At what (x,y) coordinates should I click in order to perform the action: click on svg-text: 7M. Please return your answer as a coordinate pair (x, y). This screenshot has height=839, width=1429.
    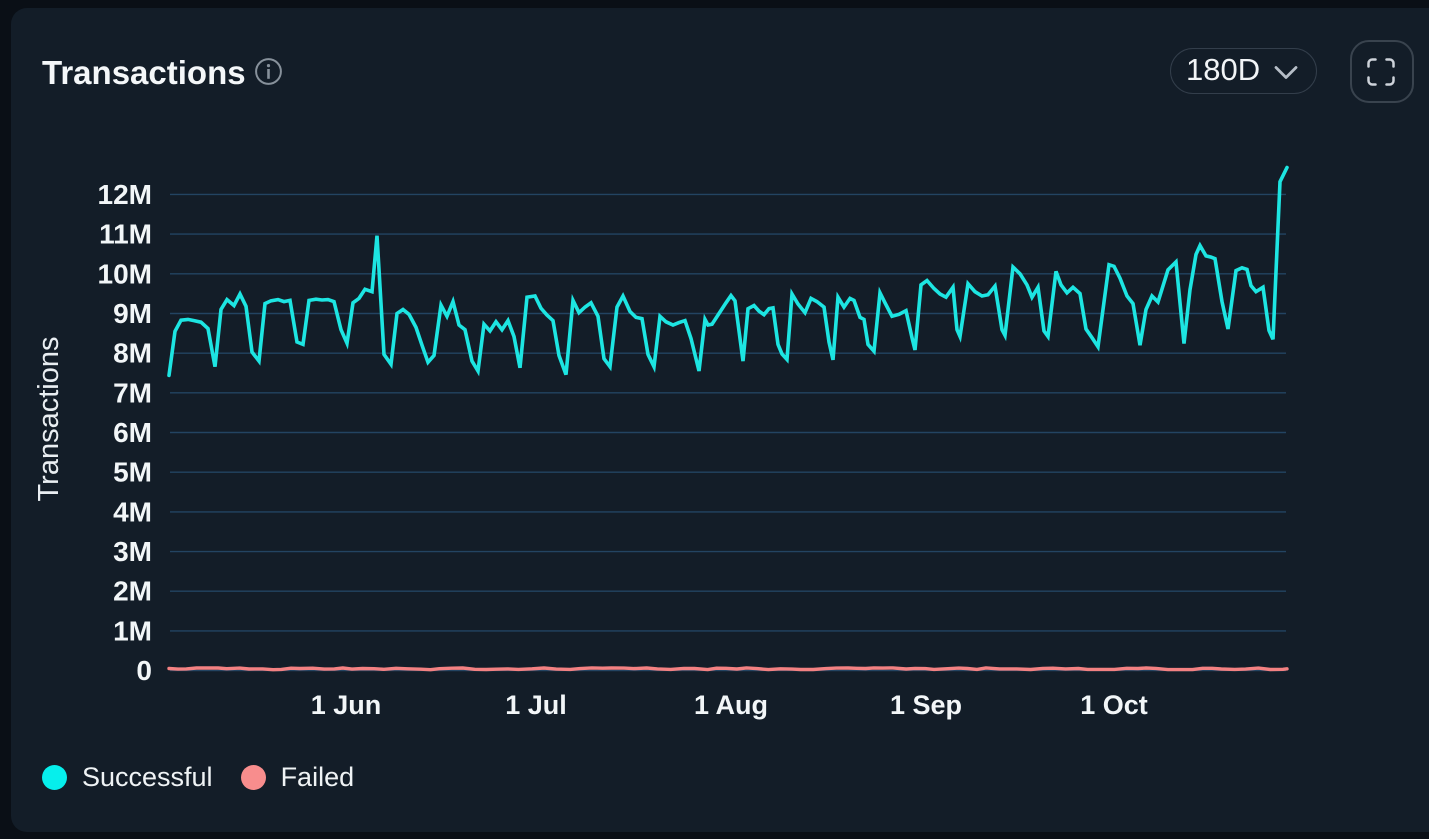
    Looking at the image, I should click on (132, 392).